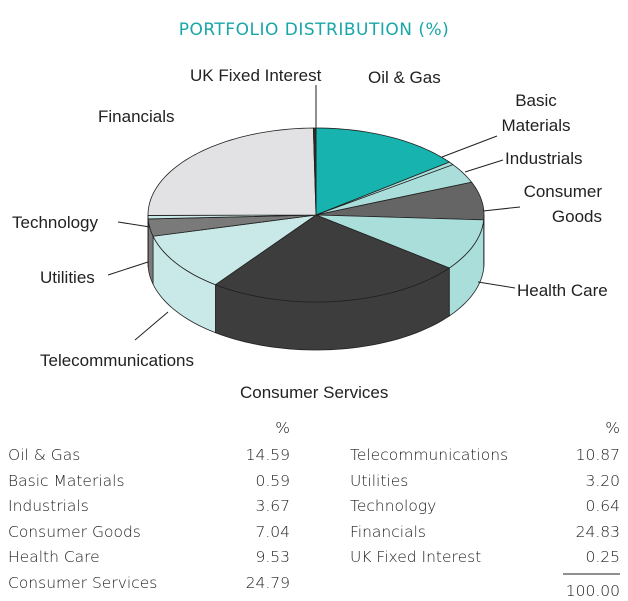 The width and height of the screenshot is (628, 601). I want to click on table-total: 100.00, so click(592, 591).